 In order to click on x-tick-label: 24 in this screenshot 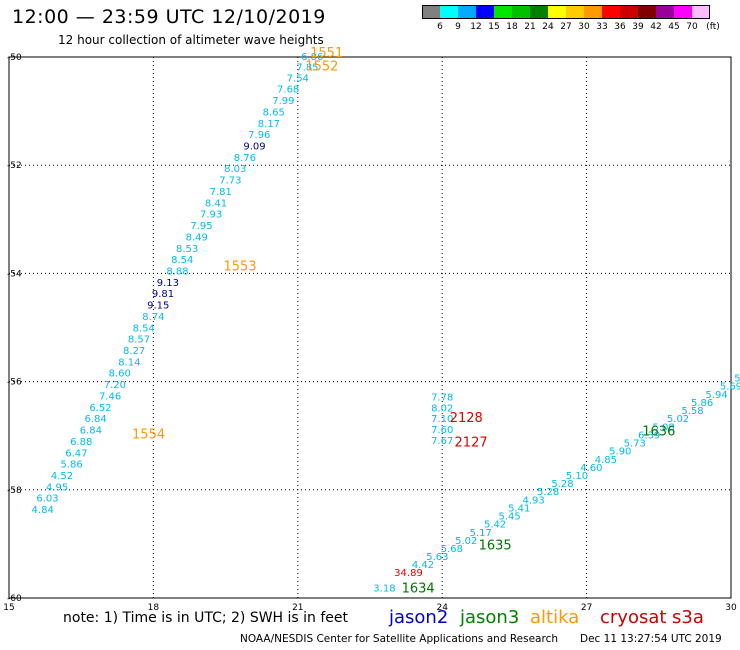, I will do `click(442, 608)`.